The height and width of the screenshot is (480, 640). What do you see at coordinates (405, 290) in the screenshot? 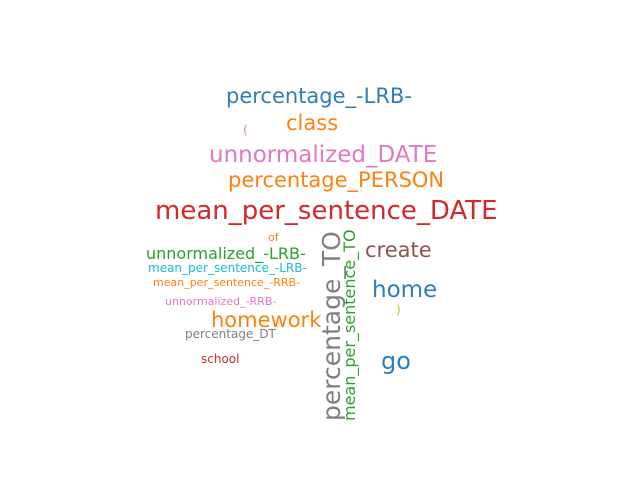
I see `word-home: home` at bounding box center [405, 290].